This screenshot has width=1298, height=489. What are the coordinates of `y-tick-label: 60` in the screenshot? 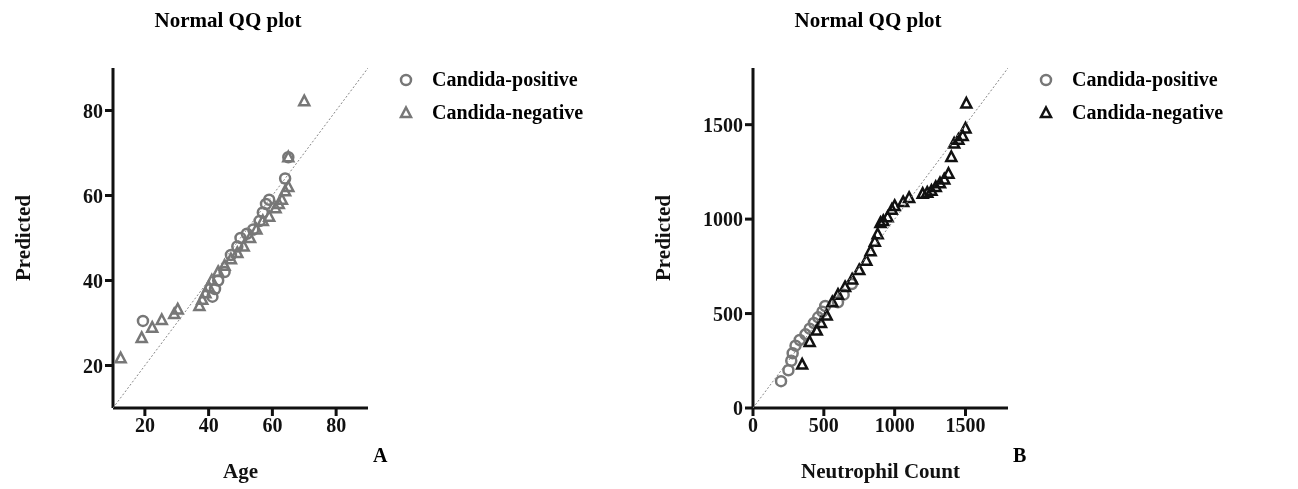 It's located at (93, 195).